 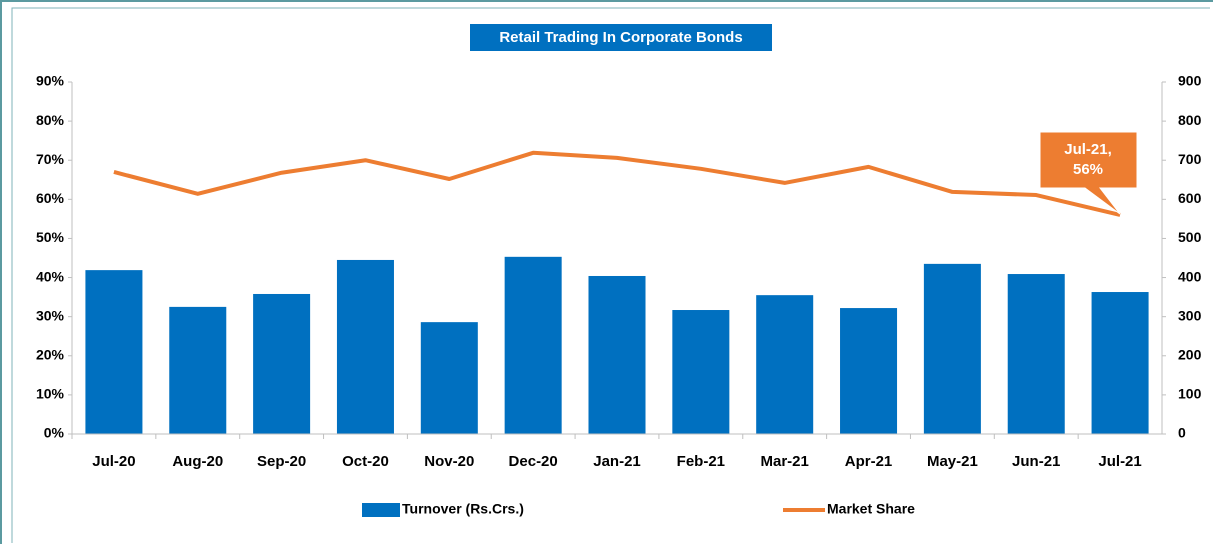 I want to click on y-tick-label: 70%, so click(x=50, y=159).